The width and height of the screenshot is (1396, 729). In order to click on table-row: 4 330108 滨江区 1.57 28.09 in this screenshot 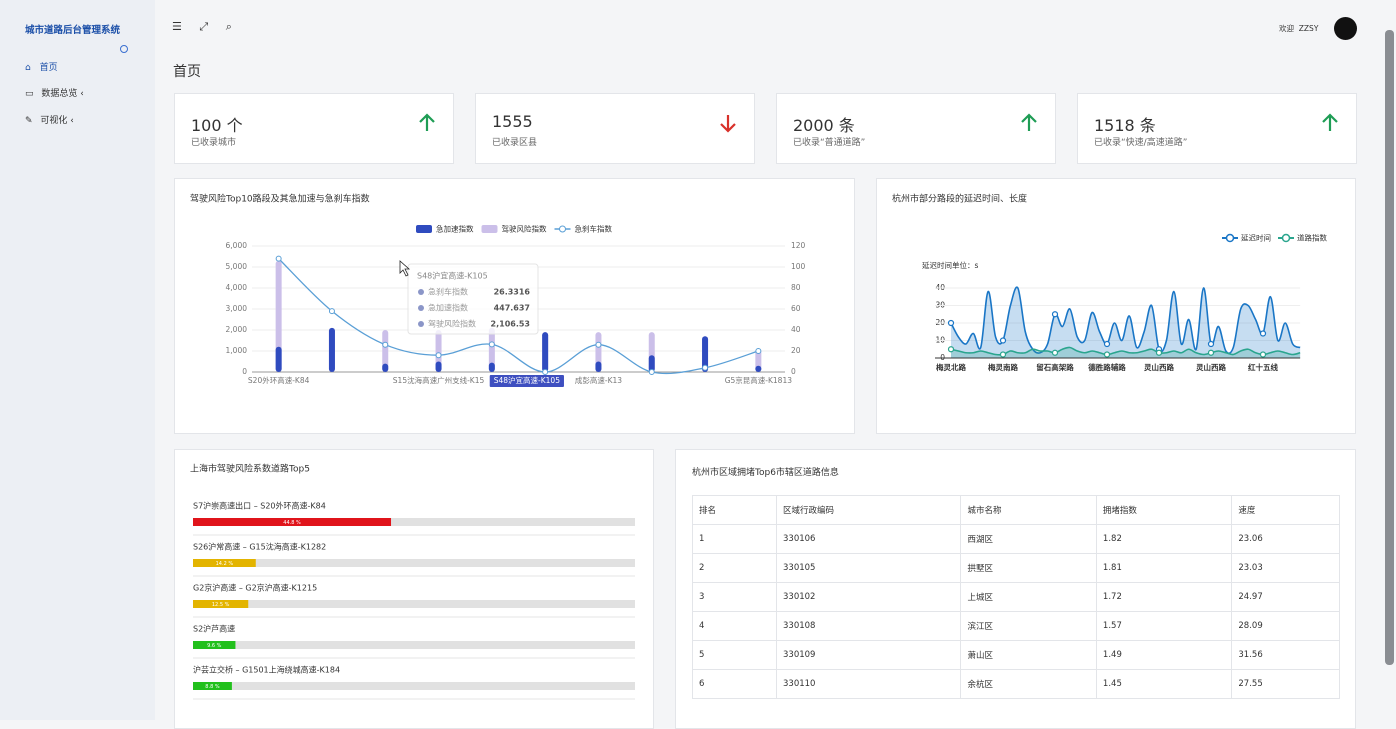, I will do `click(1016, 626)`.